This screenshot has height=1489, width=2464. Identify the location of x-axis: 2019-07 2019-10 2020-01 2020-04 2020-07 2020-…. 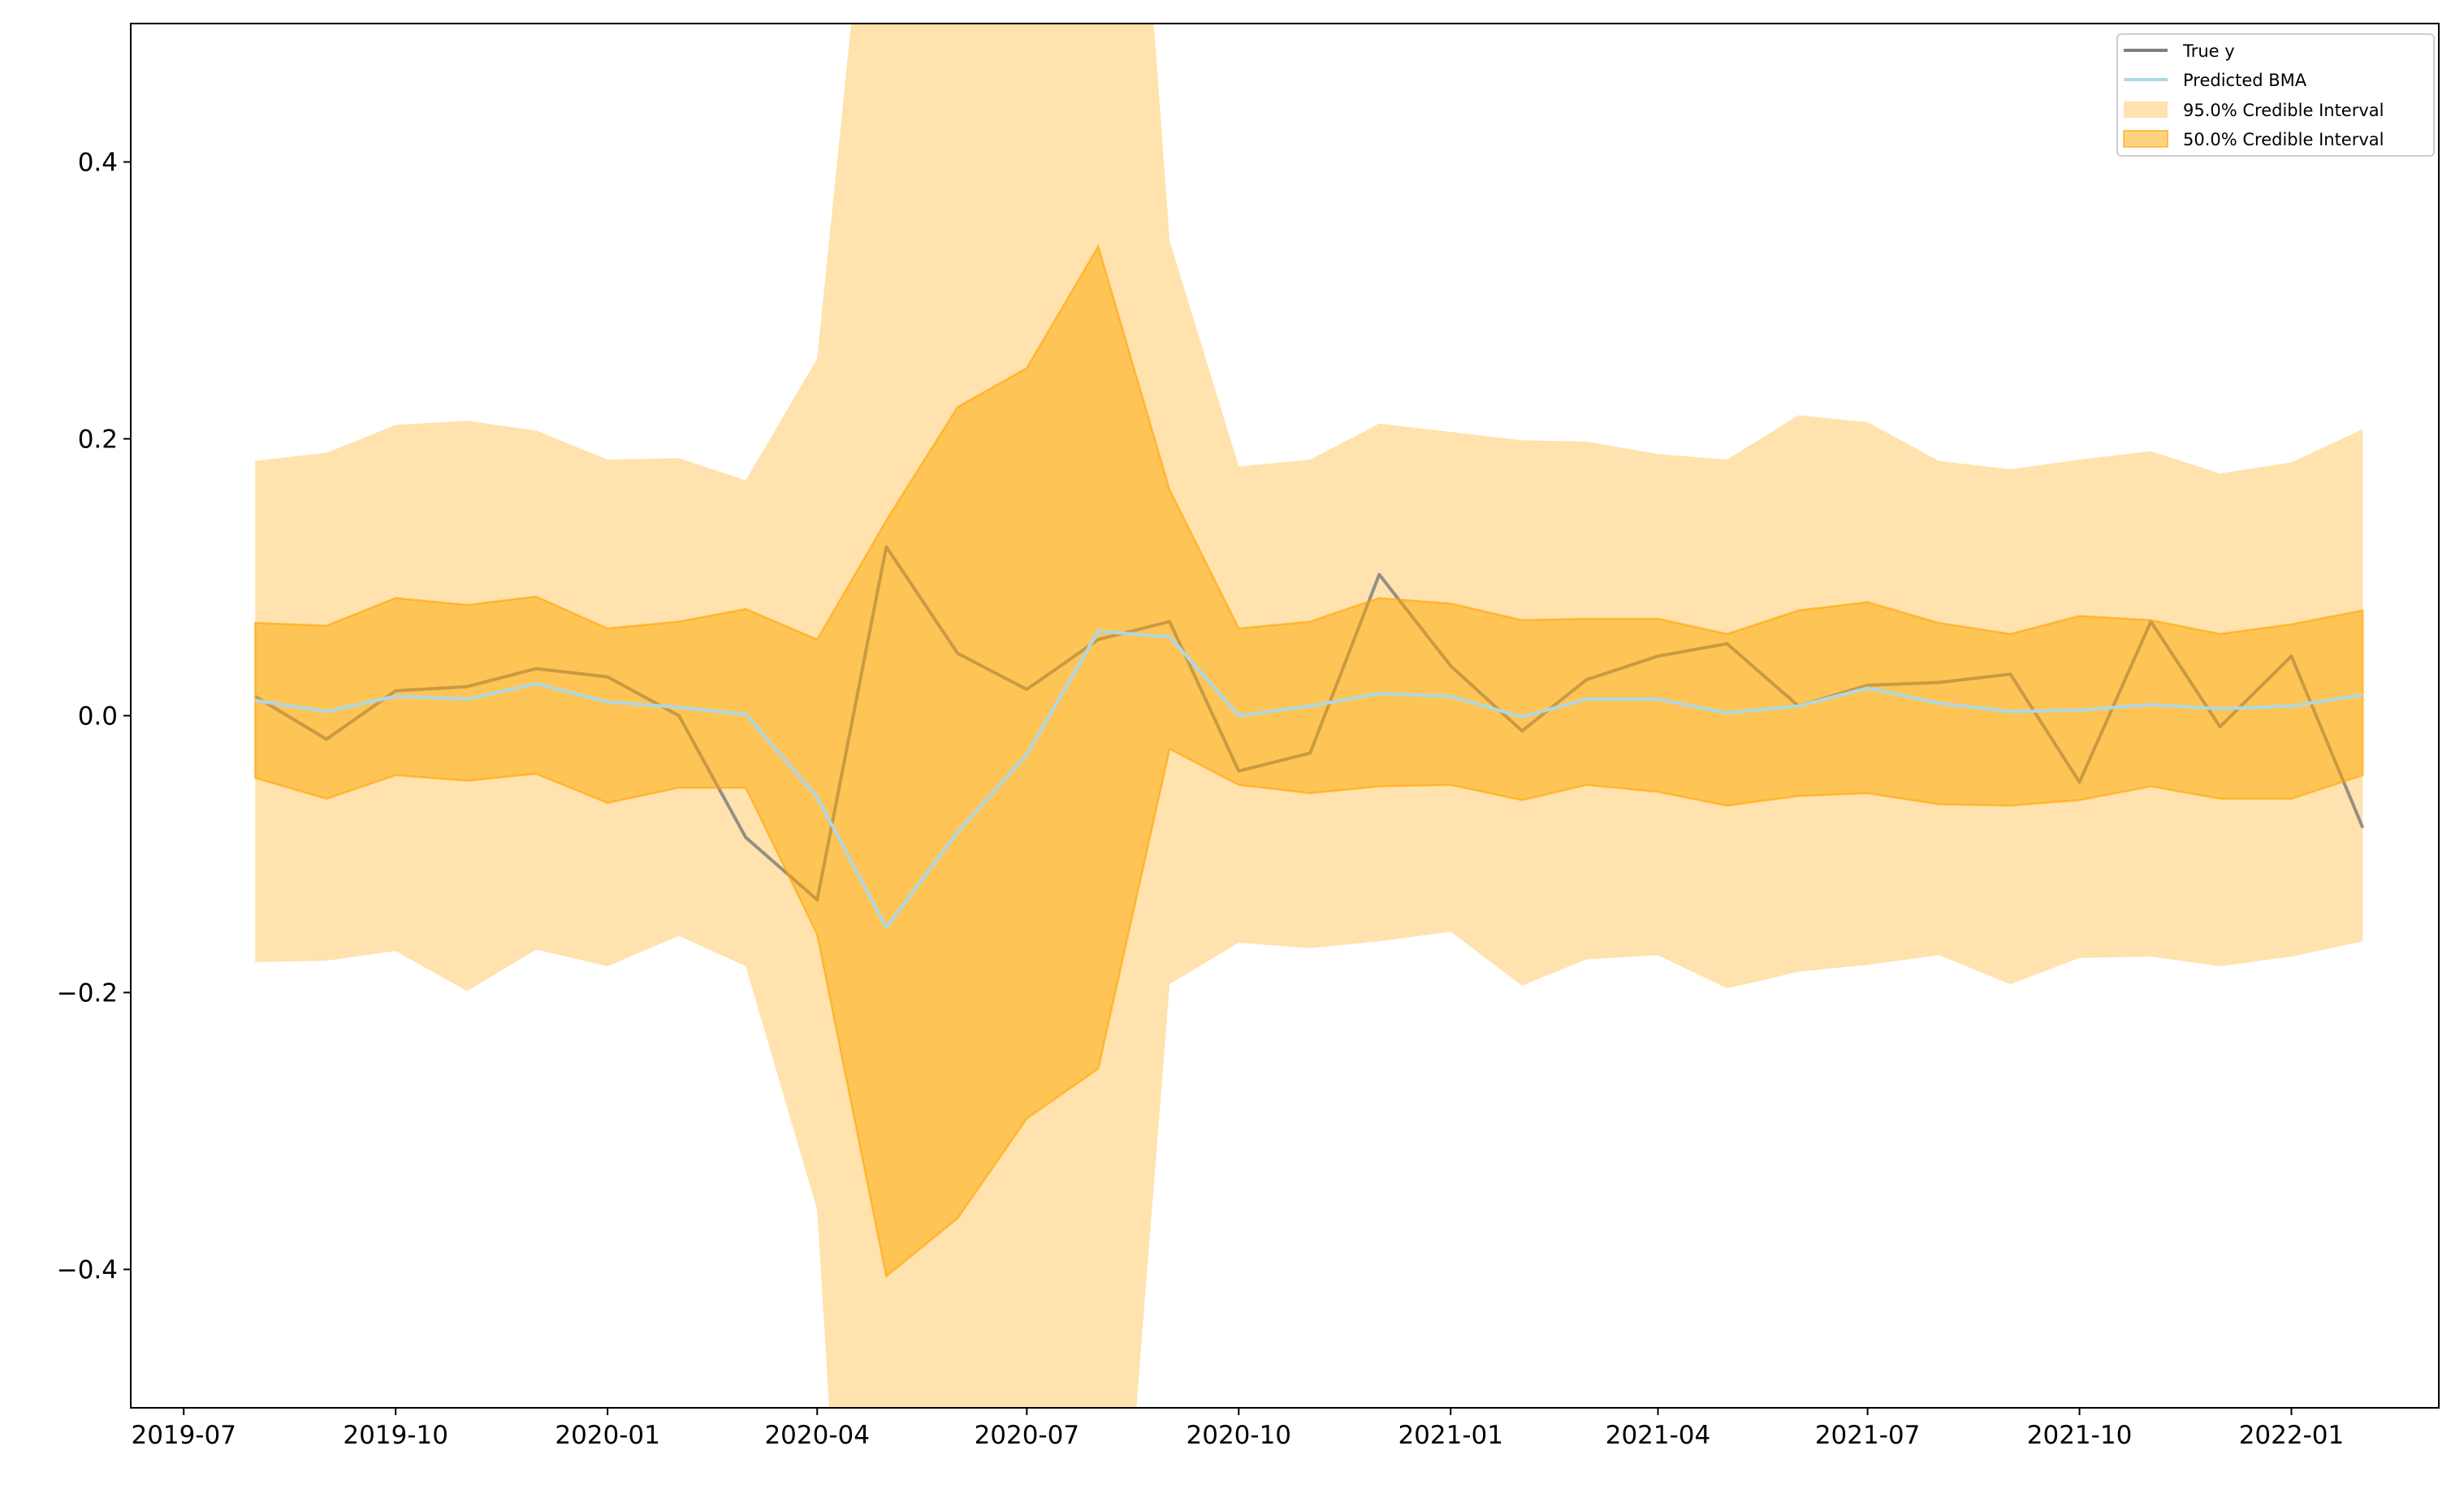
(1237, 1429).